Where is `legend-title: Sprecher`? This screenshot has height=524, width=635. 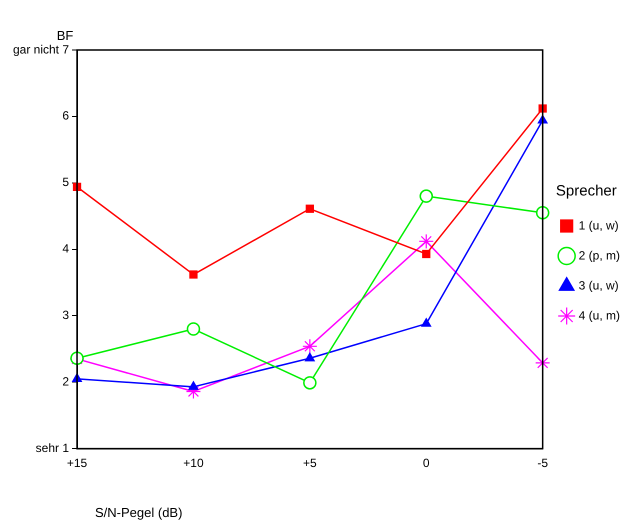
legend-title: Sprecher is located at coordinates (586, 191).